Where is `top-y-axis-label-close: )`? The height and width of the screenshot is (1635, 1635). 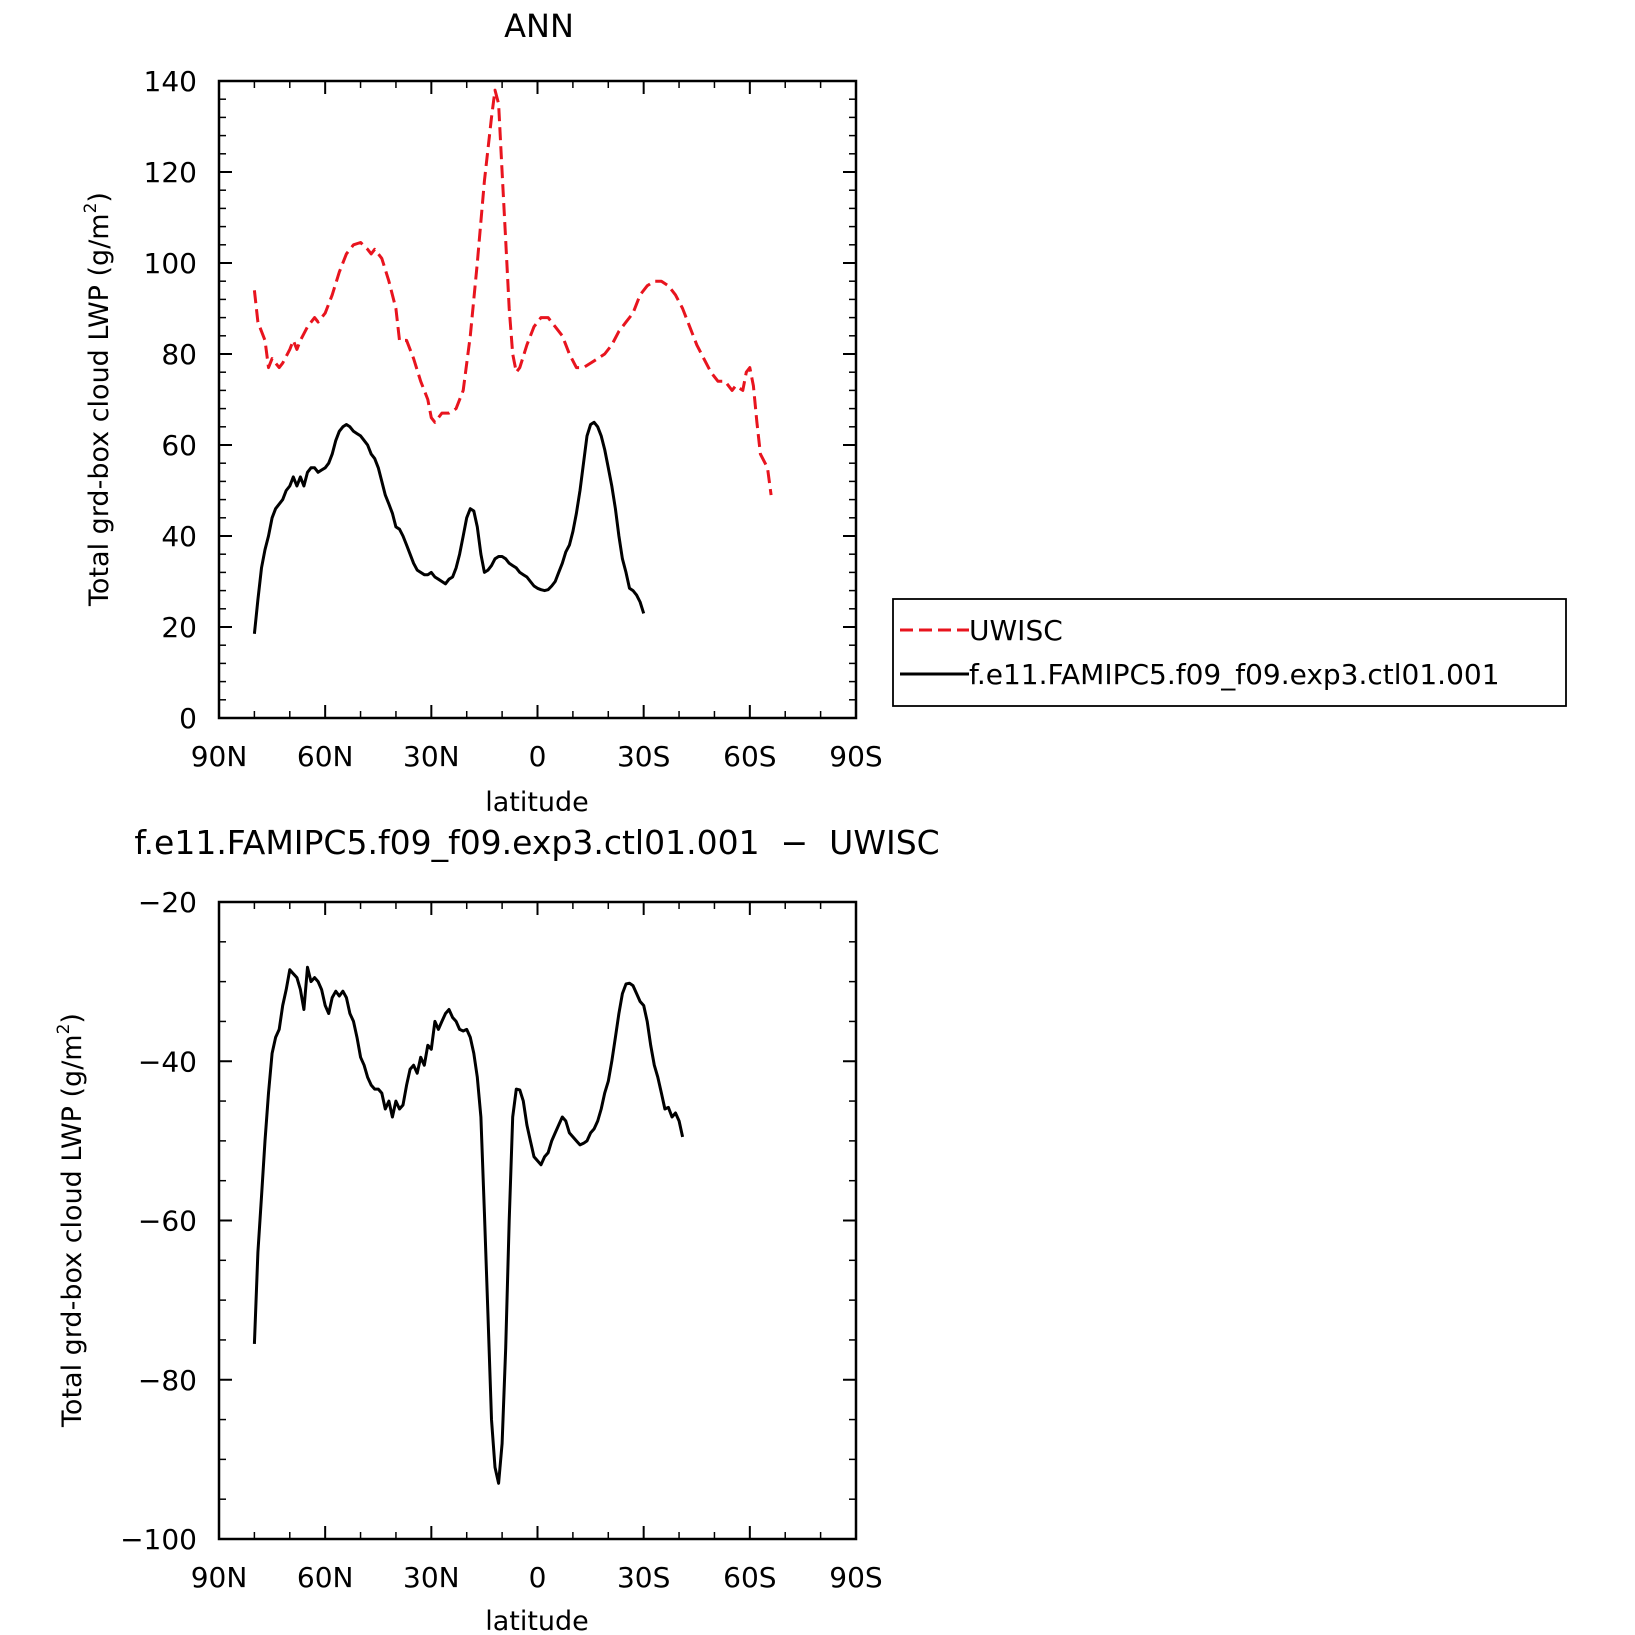 top-y-axis-label-close: ) is located at coordinates (99, 197).